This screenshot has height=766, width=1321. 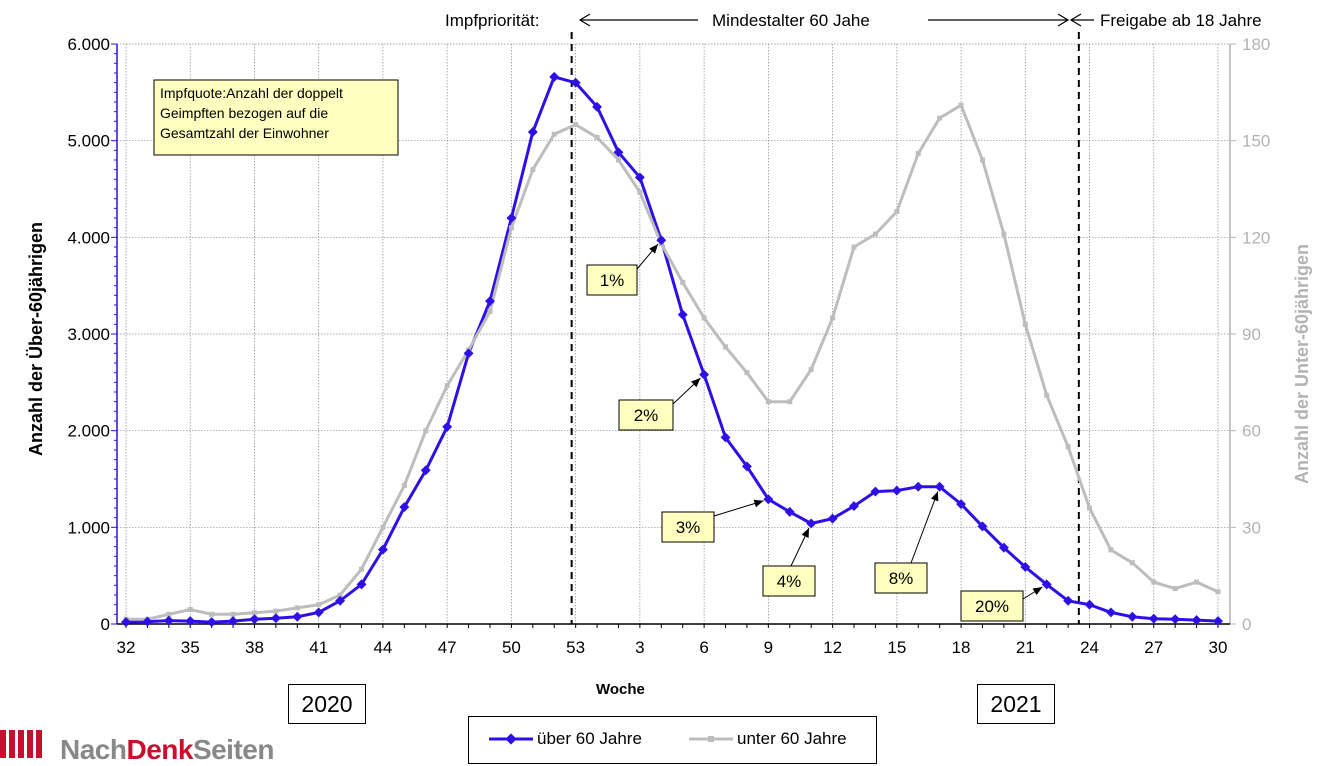 What do you see at coordinates (1251, 334) in the screenshot?
I see `y-right-tick-label: 90` at bounding box center [1251, 334].